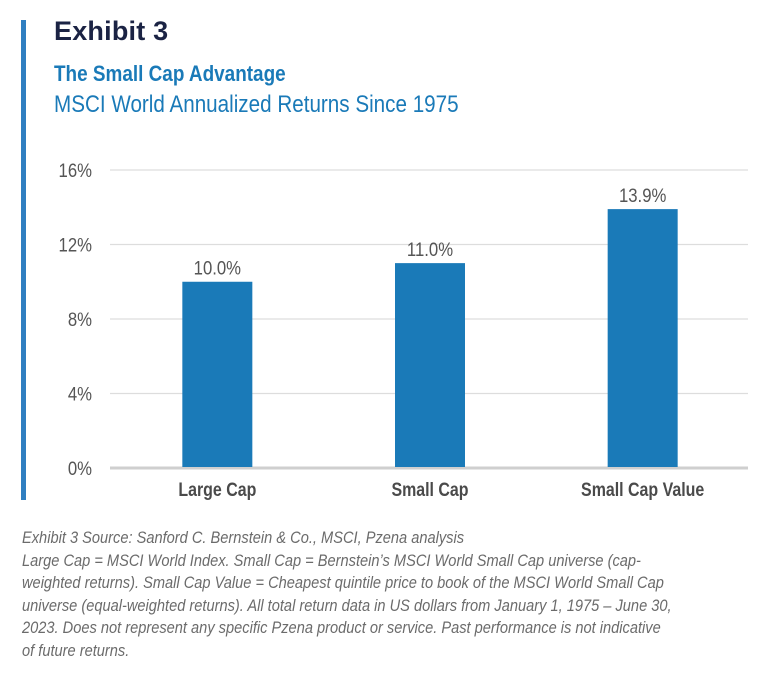  I want to click on y-tick-label: 0%, so click(80, 468).